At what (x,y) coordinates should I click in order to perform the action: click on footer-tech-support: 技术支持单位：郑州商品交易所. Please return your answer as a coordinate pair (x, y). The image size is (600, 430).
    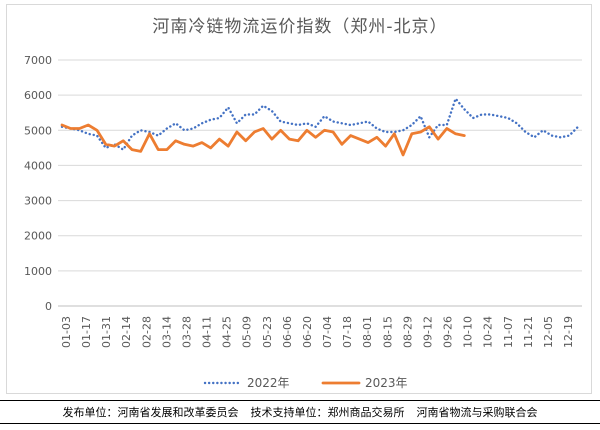
    Looking at the image, I should click on (327, 412).